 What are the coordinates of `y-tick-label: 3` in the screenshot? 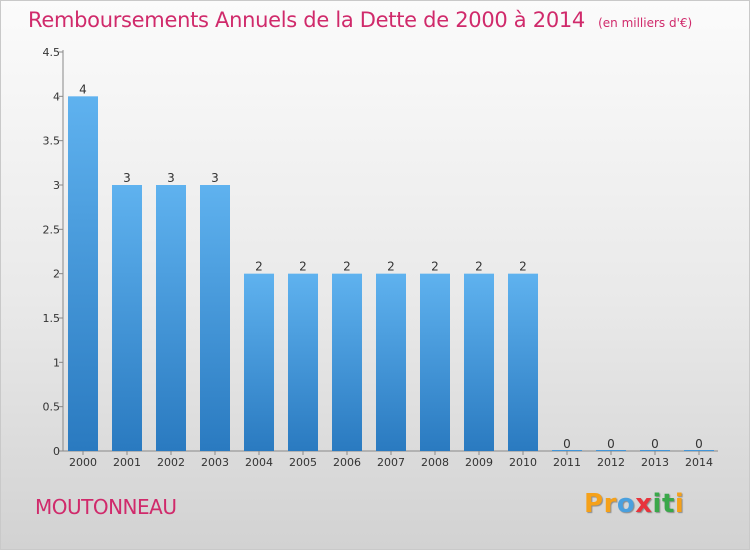 It's located at (56, 185).